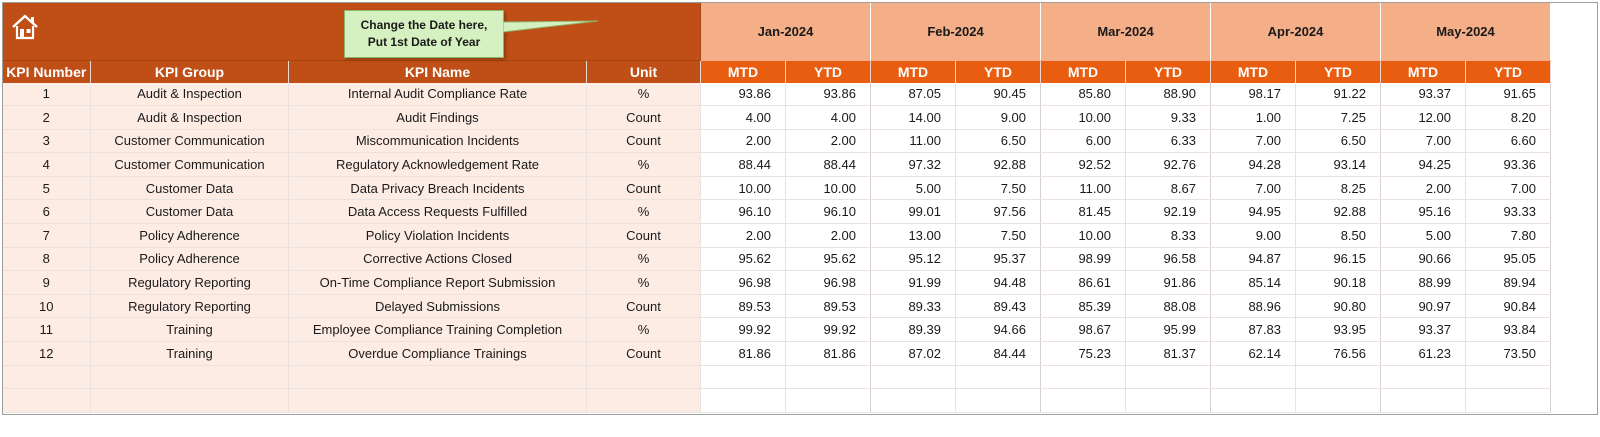  I want to click on mtd-value-cell: 90.66, so click(1423, 259).